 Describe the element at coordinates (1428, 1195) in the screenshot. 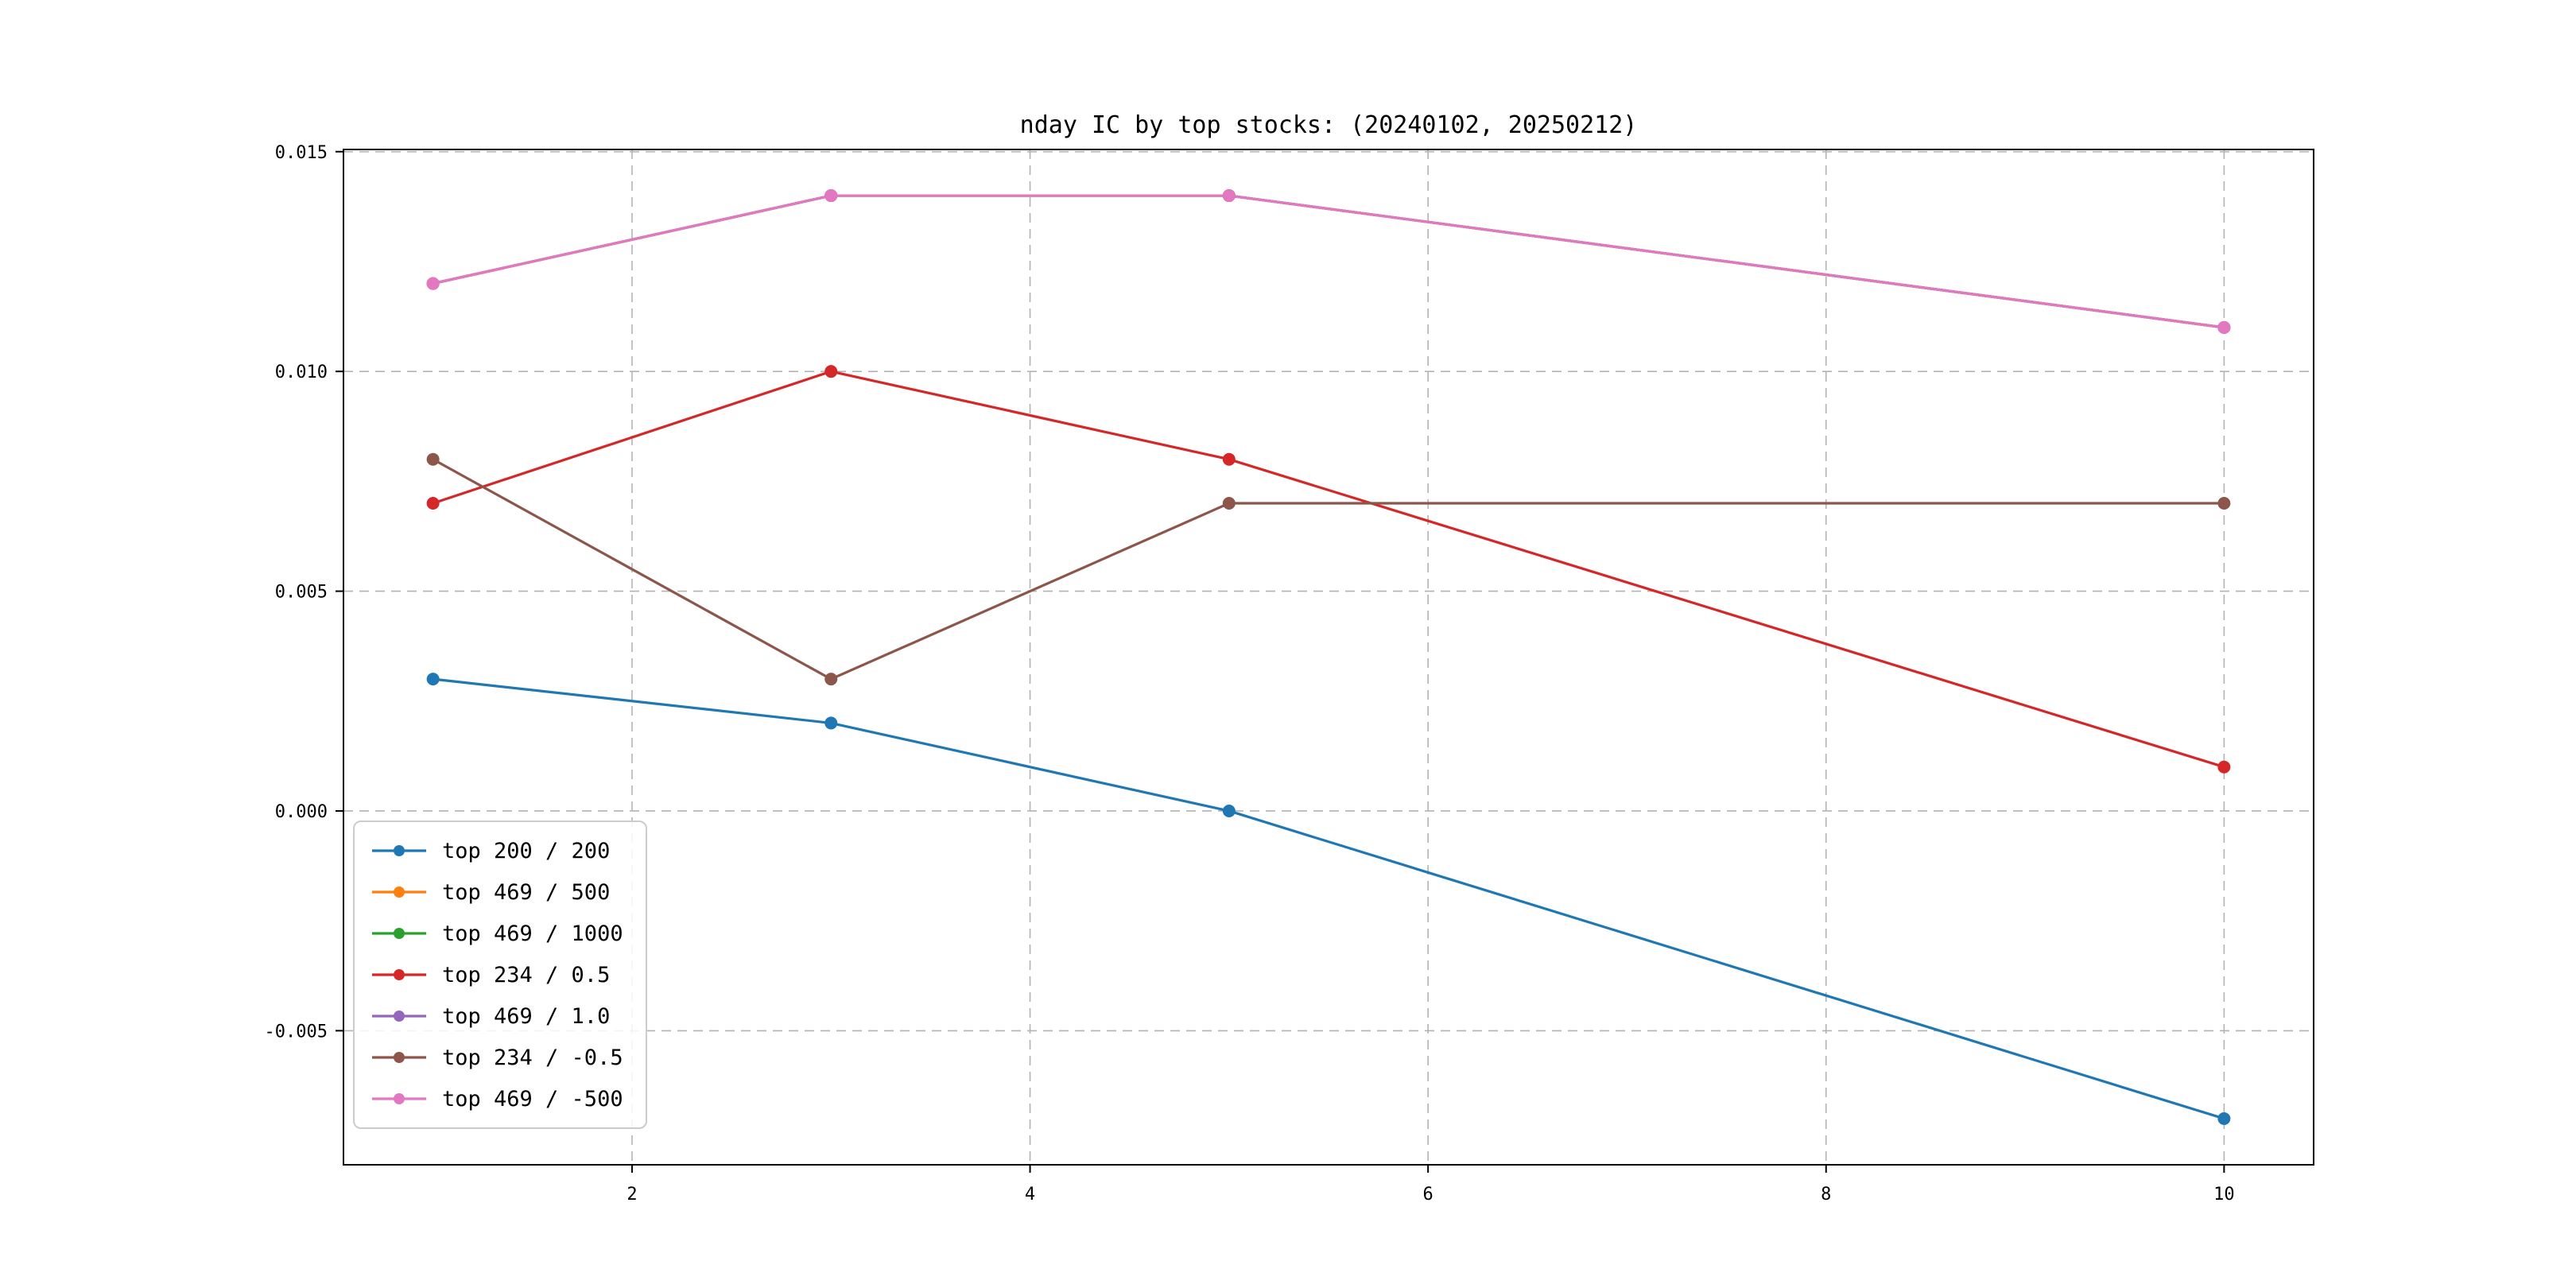

I see `x-tick-label: 6` at that location.